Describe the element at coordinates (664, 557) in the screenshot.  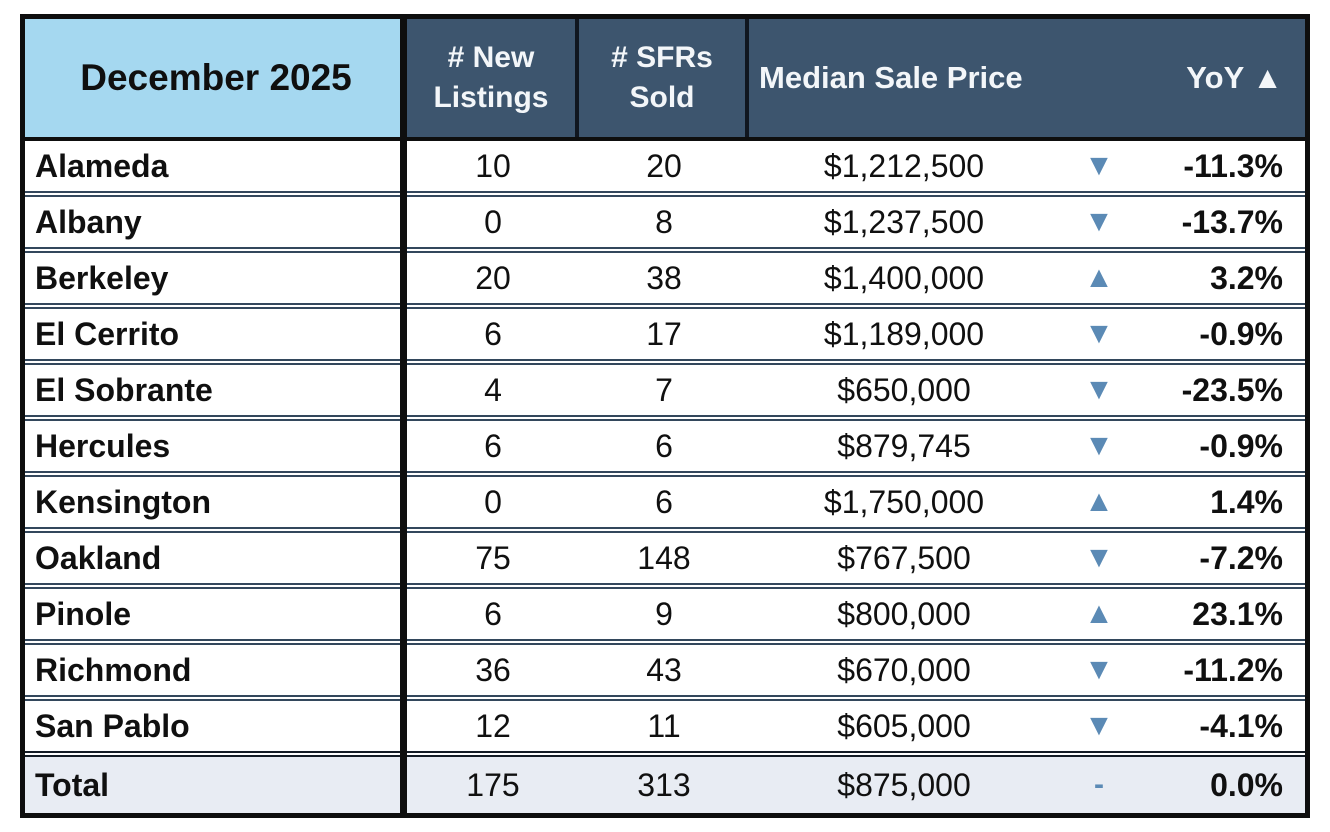
I see `sfrs-sold-cell: 148` at that location.